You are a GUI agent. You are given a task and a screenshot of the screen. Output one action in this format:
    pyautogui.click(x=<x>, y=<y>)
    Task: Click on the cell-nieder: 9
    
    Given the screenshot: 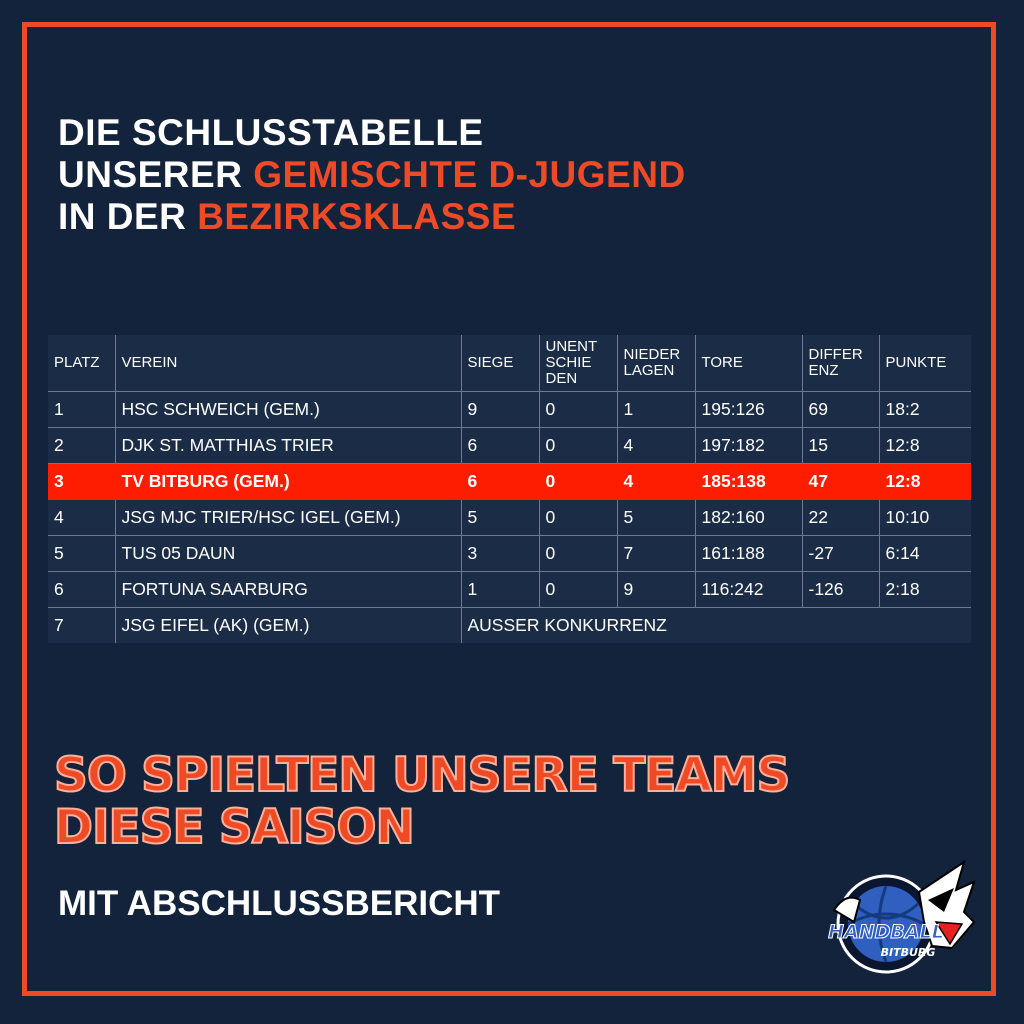 What is the action you would take?
    pyautogui.click(x=655, y=589)
    